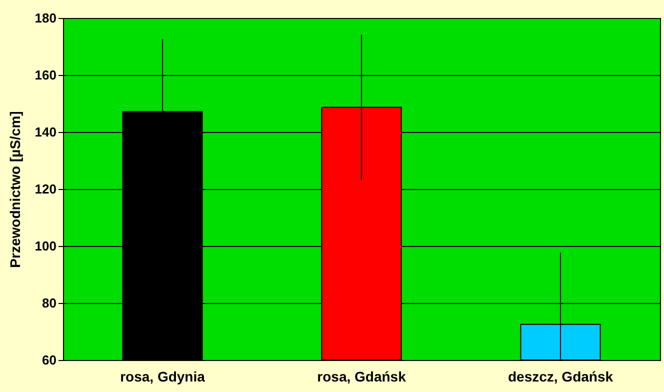  Describe the element at coordinates (45, 132) in the screenshot. I see `y-tick-label: 140` at that location.